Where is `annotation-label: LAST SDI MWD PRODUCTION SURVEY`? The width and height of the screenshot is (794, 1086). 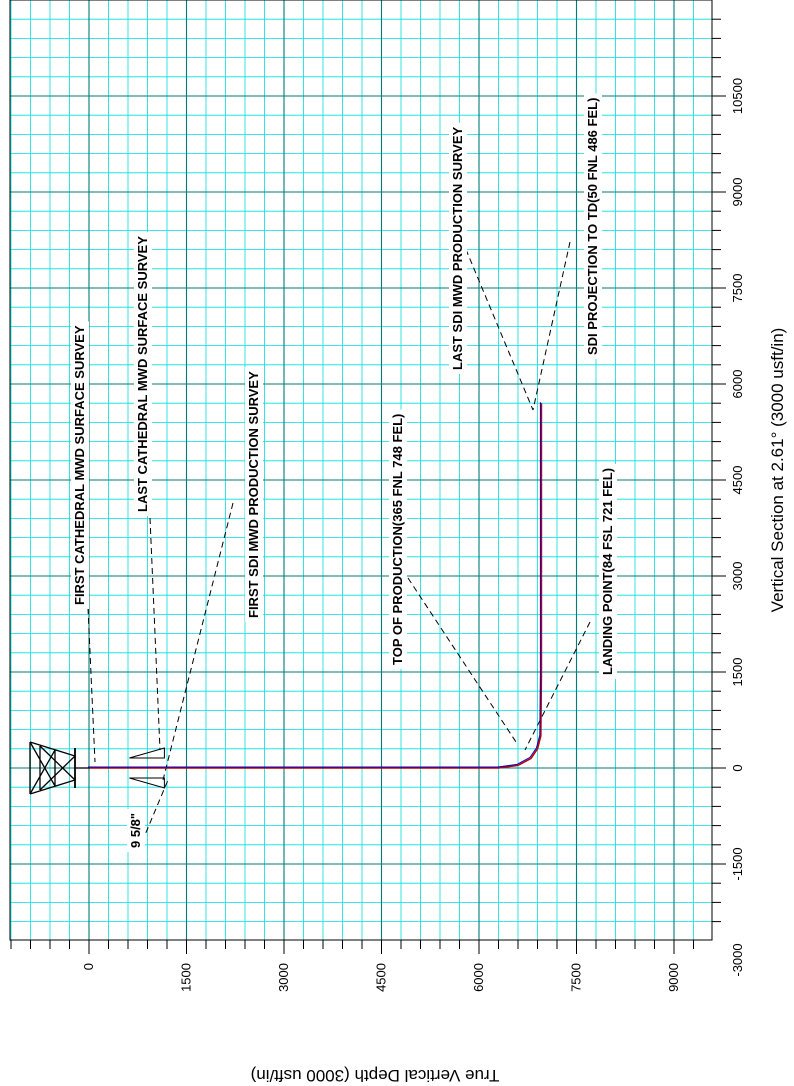
annotation-label: LAST SDI MWD PRODUCTION SURVEY is located at coordinates (458, 248).